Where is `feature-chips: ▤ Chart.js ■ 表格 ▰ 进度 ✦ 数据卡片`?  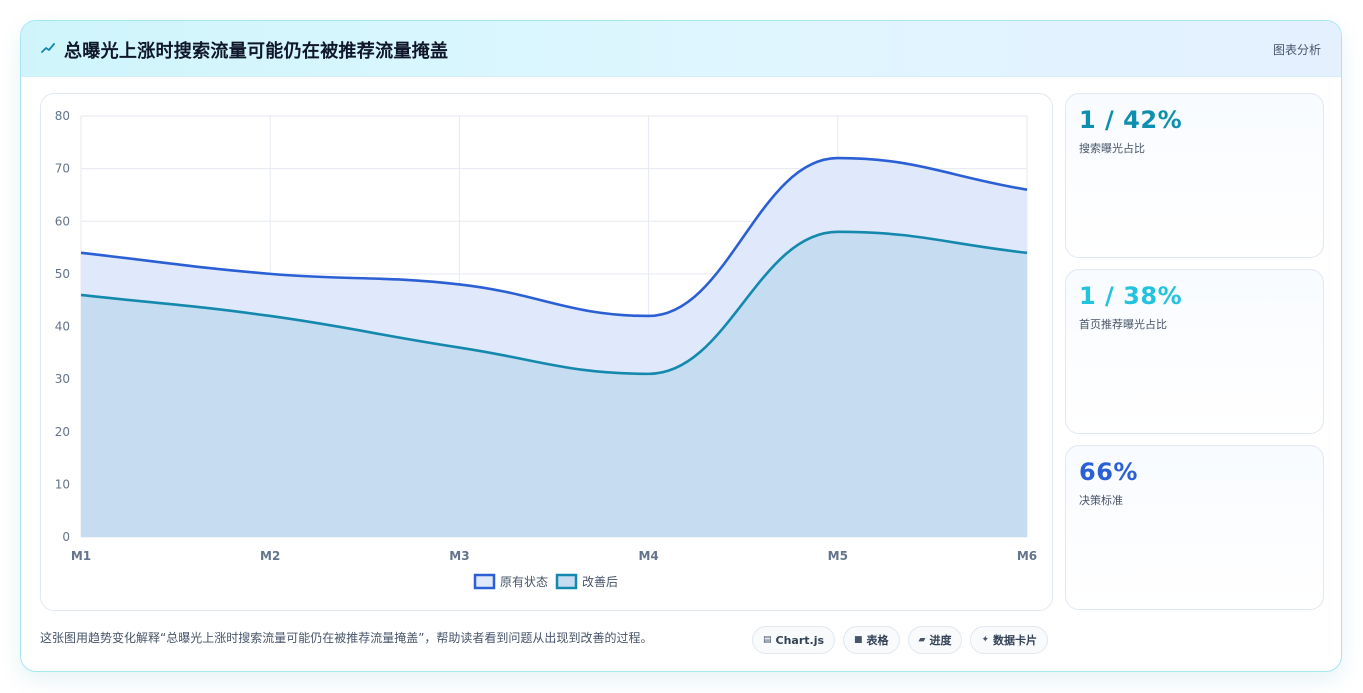 feature-chips: ▤ Chart.js ■ 表格 ▰ 进度 ✦ 数据卡片 is located at coordinates (900, 640).